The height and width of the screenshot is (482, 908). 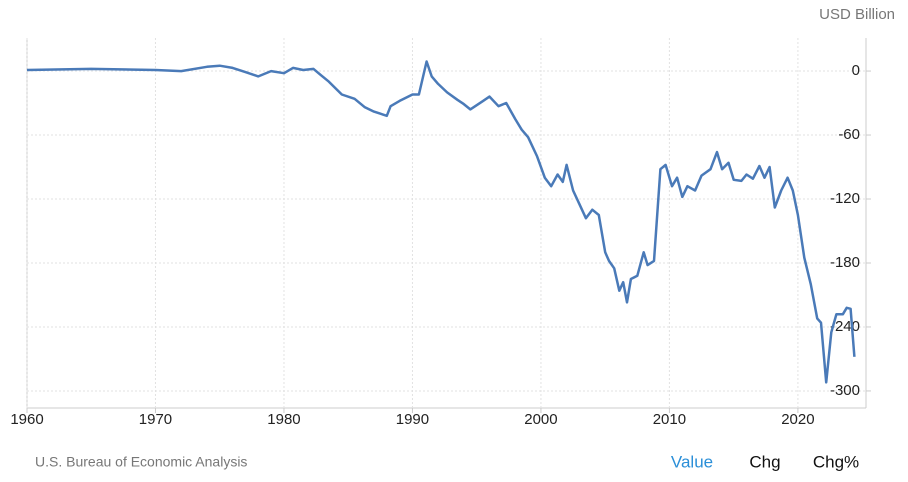 What do you see at coordinates (540, 419) in the screenshot?
I see `x-tick-label: 2000` at bounding box center [540, 419].